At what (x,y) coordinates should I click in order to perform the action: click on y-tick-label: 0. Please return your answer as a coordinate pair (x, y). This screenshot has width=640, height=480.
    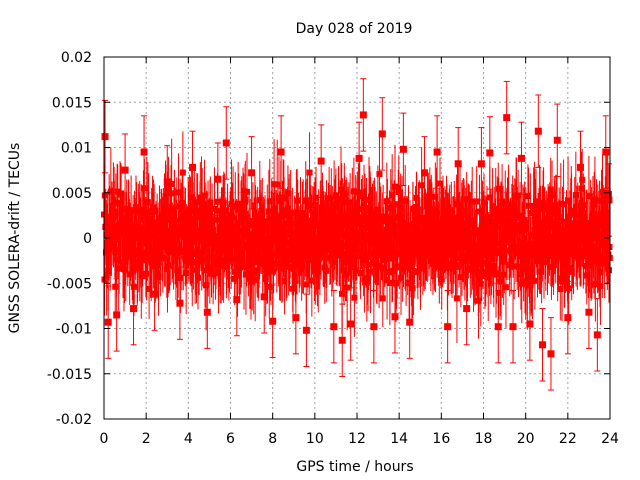
    Looking at the image, I should click on (87, 239).